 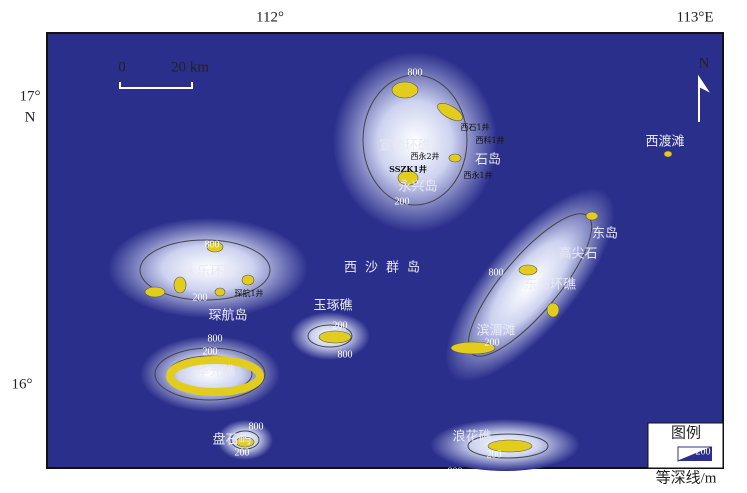 What do you see at coordinates (686, 432) in the screenshot?
I see `legend: 图例` at bounding box center [686, 432].